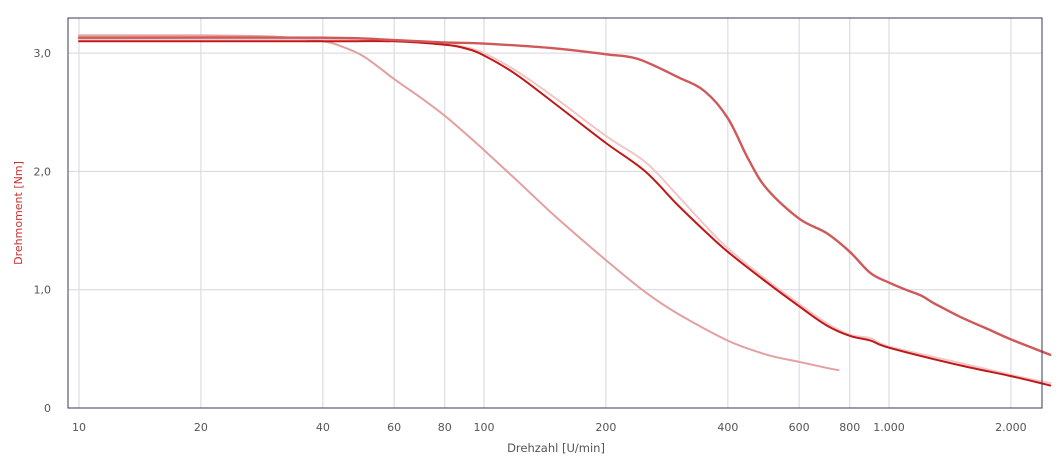 This screenshot has width=1061, height=475. Describe the element at coordinates (79, 427) in the screenshot. I see `x-tick-label: 10` at that location.